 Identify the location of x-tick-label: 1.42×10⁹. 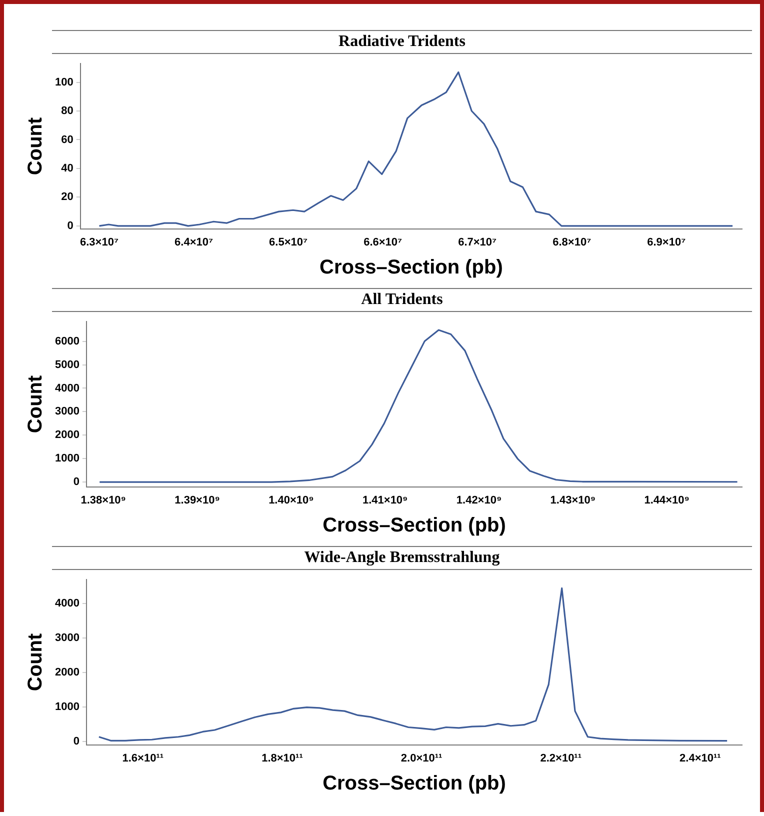
(479, 500).